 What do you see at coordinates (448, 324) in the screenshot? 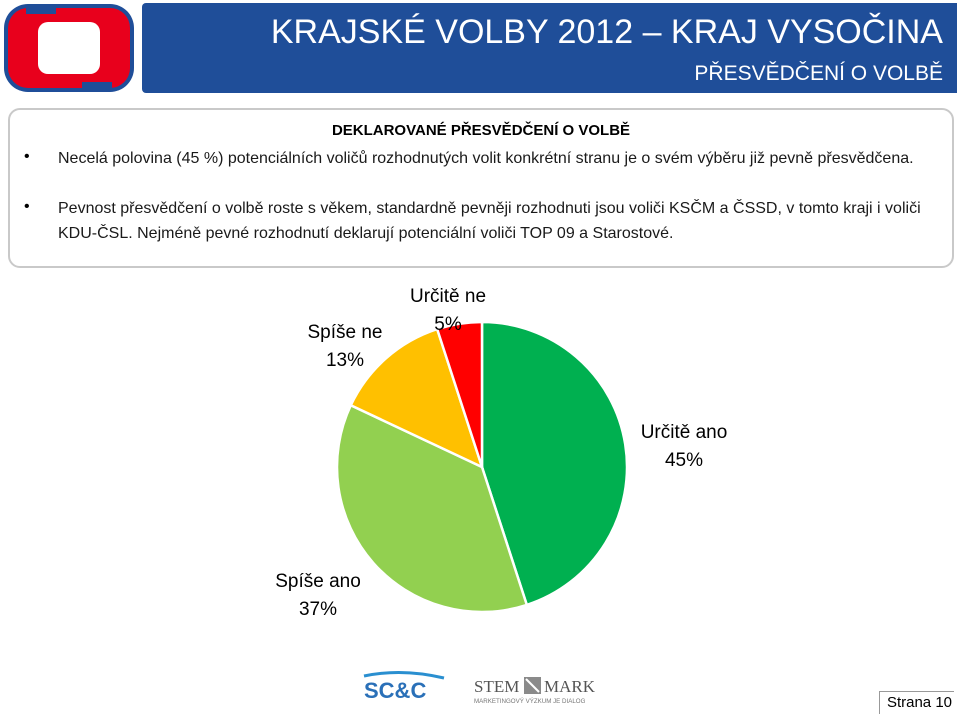
I see `slice-value-label: 5%` at bounding box center [448, 324].